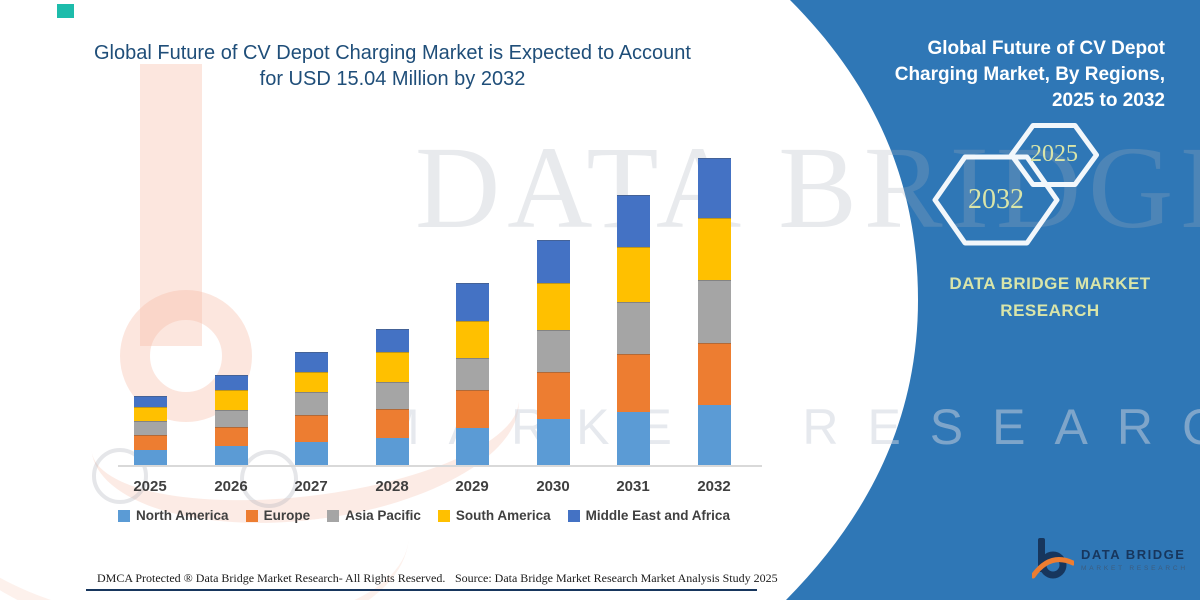 This screenshot has width=1200, height=600. I want to click on segment-2028-north-america, so click(392, 451).